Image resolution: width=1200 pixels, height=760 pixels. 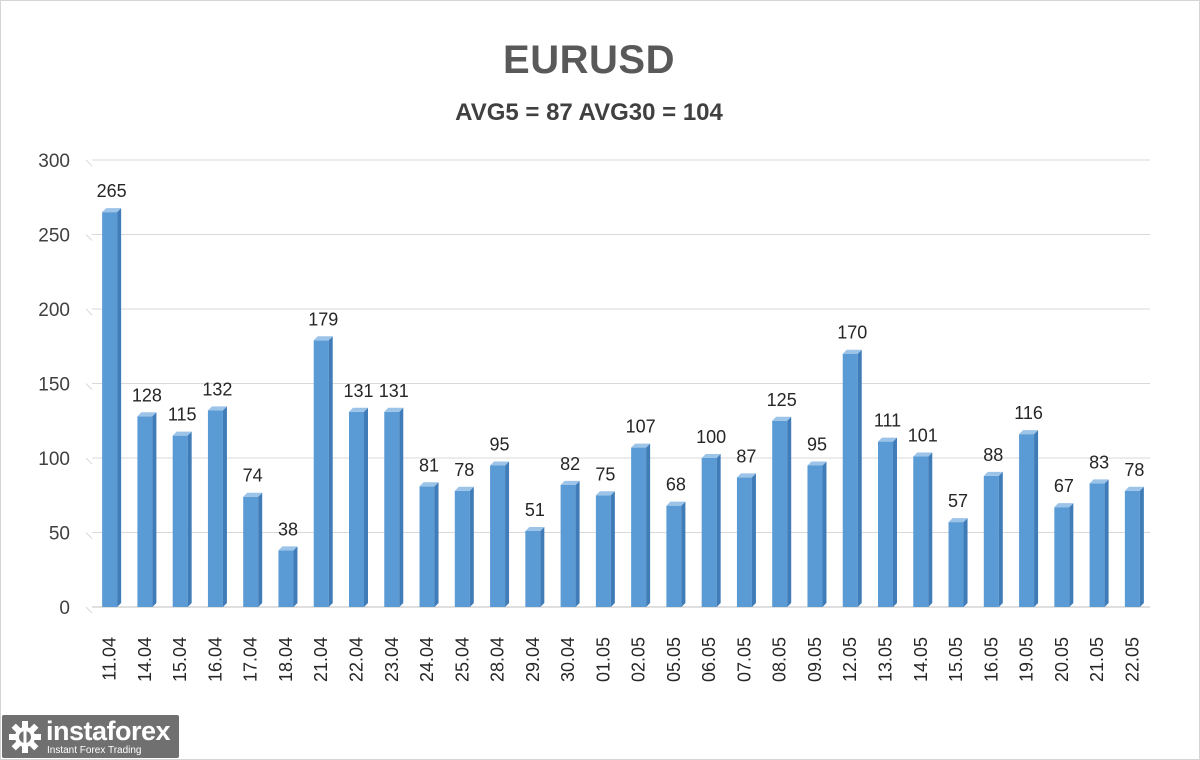 I want to click on y-tick-label: 150, so click(x=54, y=385).